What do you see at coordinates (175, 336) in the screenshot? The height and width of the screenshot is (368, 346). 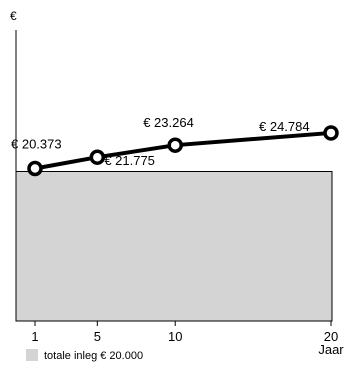 I see `x-tick-label: 10` at bounding box center [175, 336].